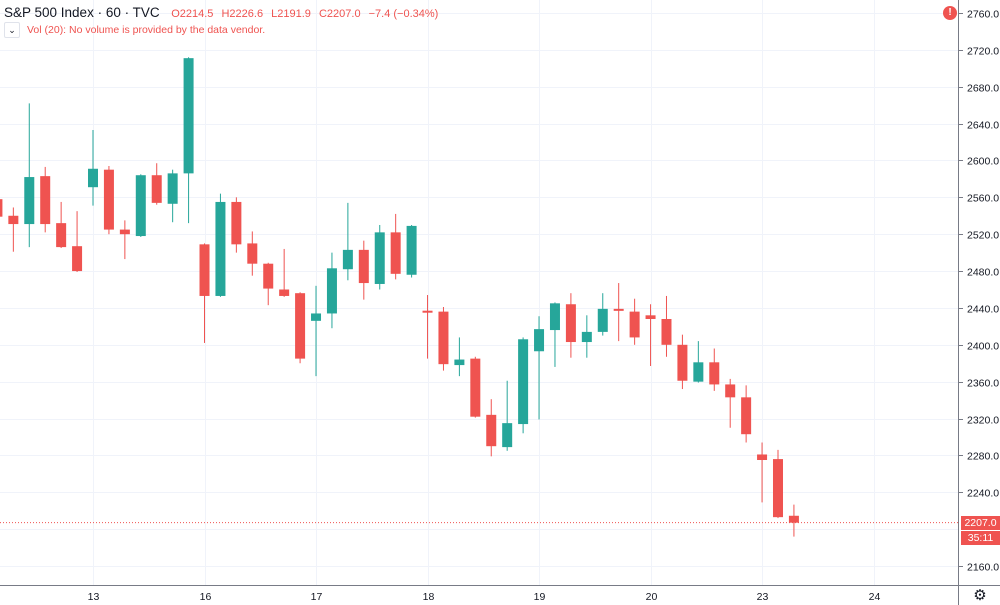  Describe the element at coordinates (983, 457) in the screenshot. I see `y-tick-label: 2280.0` at that location.